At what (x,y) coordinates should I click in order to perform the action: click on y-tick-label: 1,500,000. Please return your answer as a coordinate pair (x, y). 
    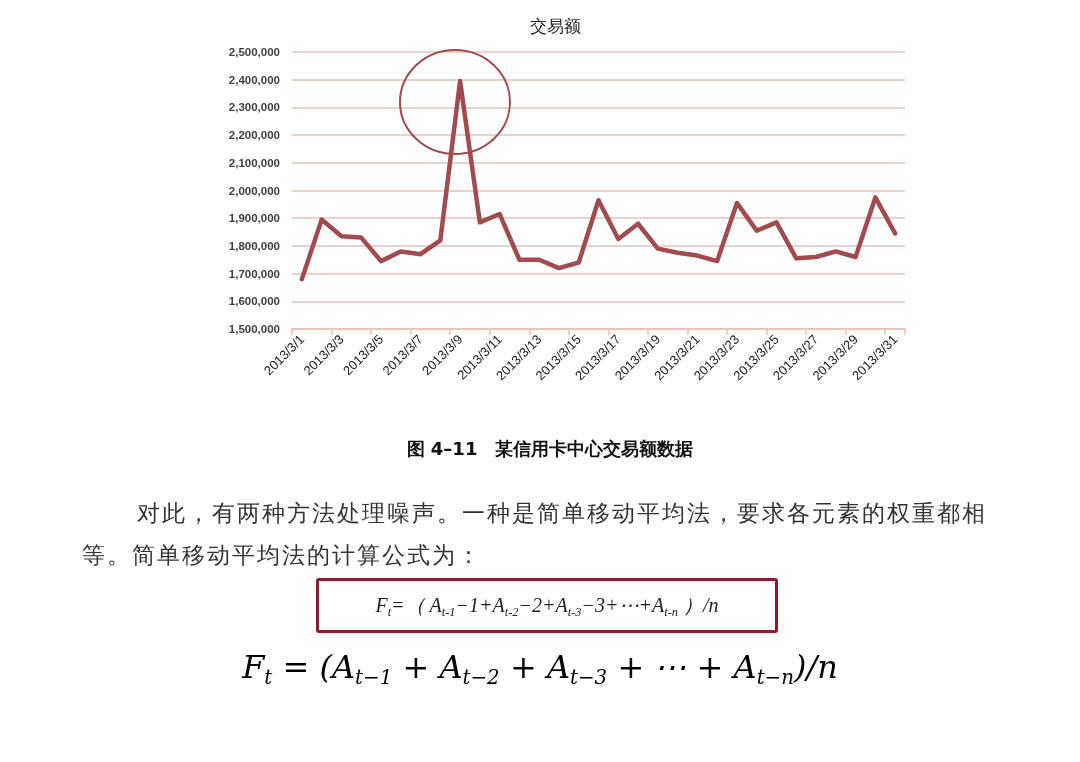
    Looking at the image, I should click on (254, 329).